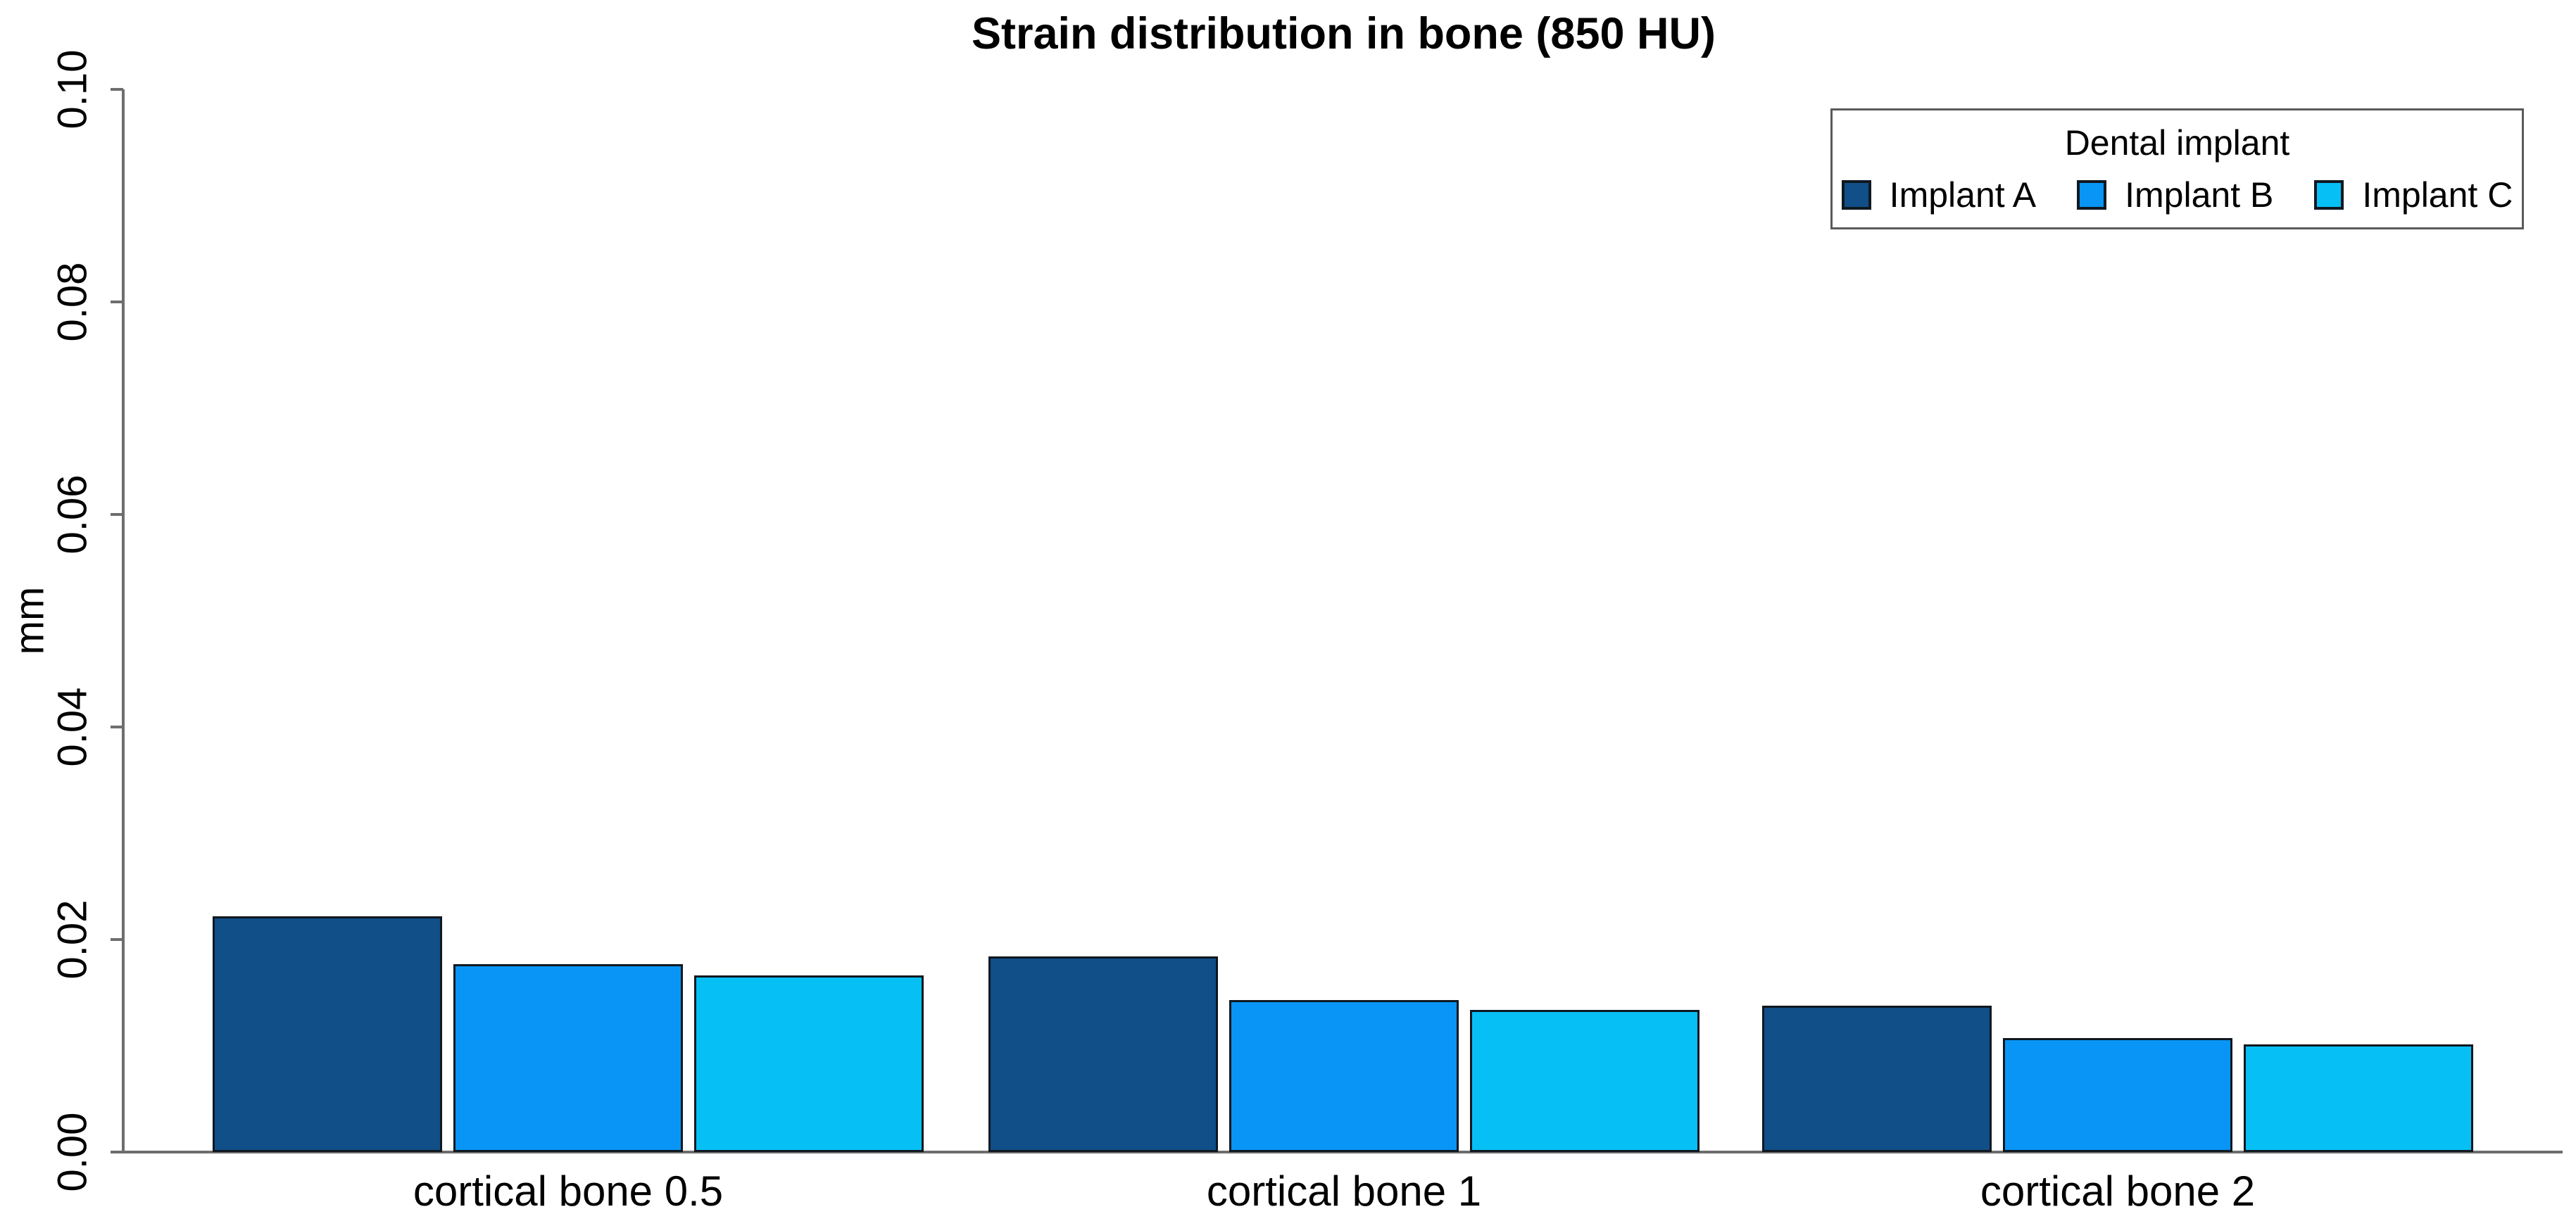  Describe the element at coordinates (1337, 1152) in the screenshot. I see `x-axis` at that location.